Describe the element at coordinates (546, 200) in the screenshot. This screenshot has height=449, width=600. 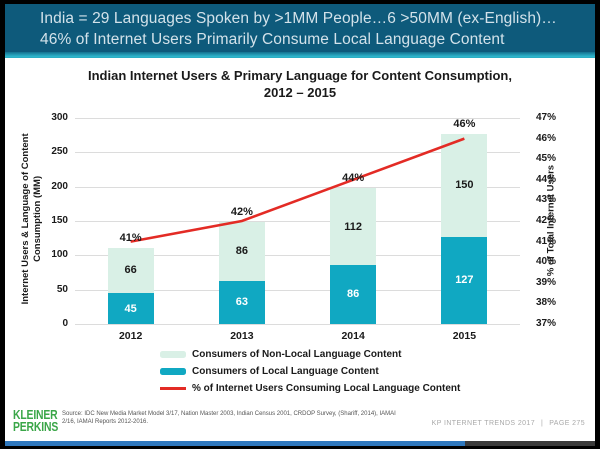
I see `right-axis-tick: 43%` at that location.